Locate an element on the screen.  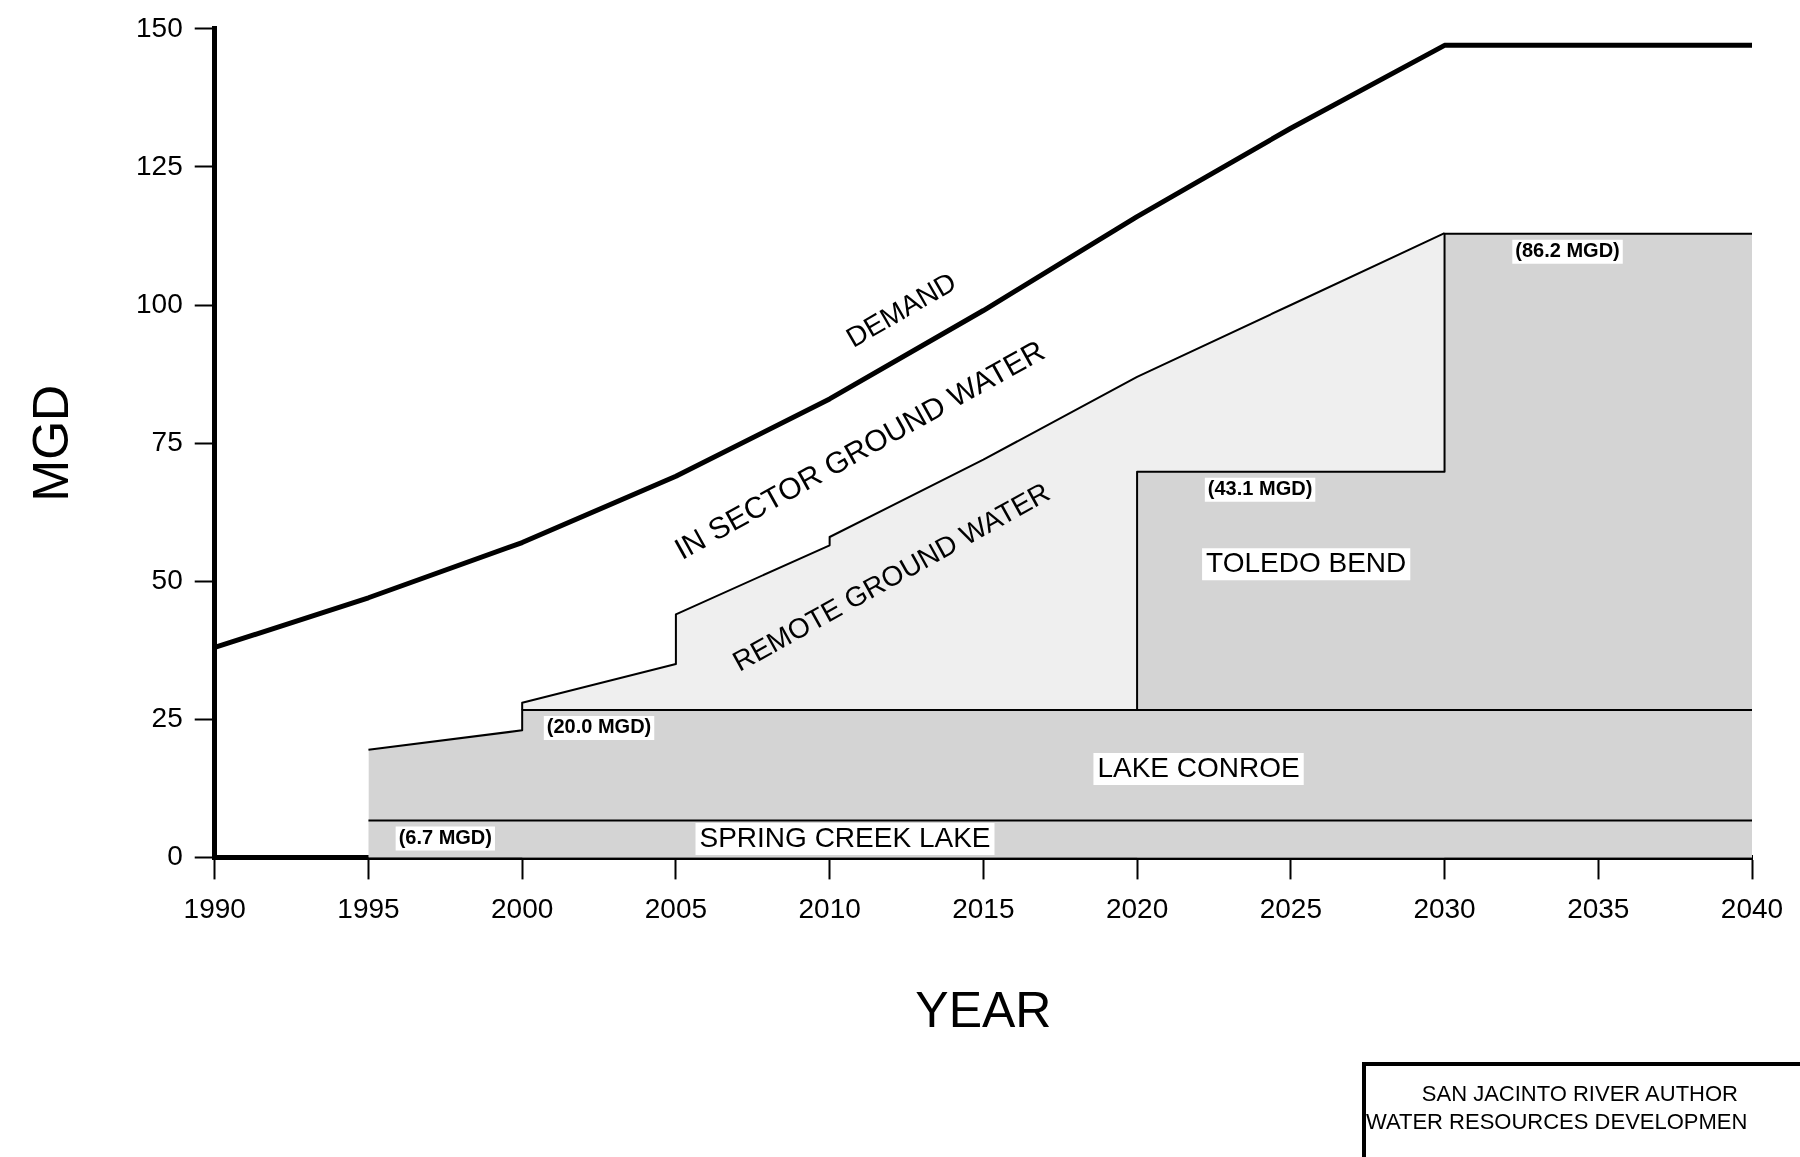
annotation: (20.0 MGD) is located at coordinates (599, 726).